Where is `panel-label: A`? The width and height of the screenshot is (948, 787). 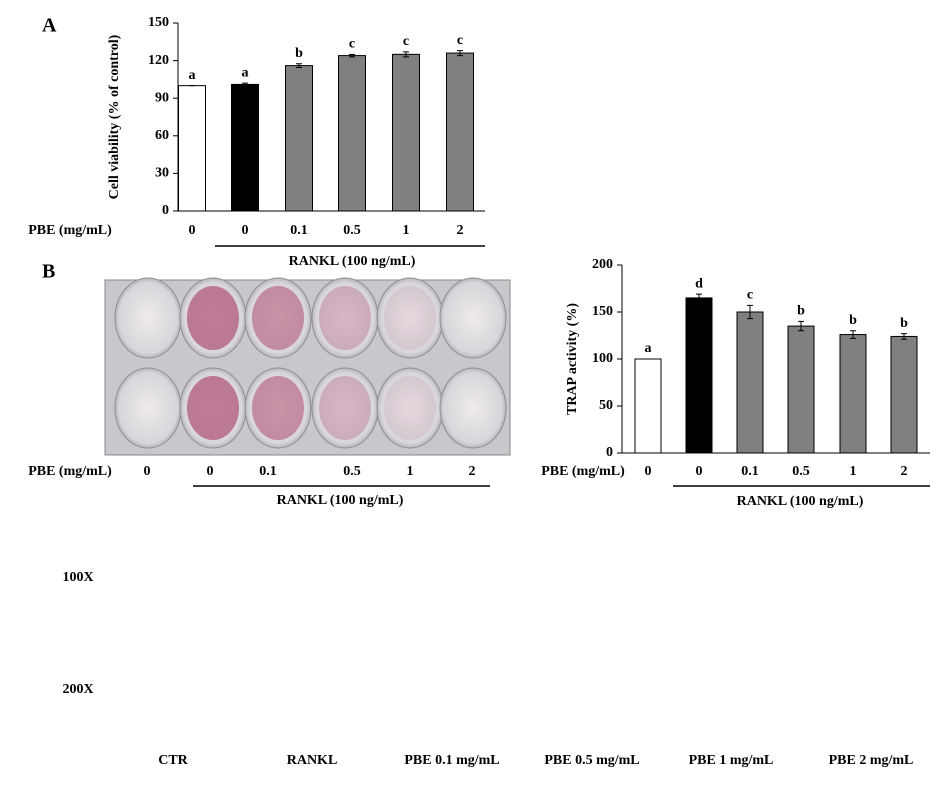 panel-label: A is located at coordinates (49, 26).